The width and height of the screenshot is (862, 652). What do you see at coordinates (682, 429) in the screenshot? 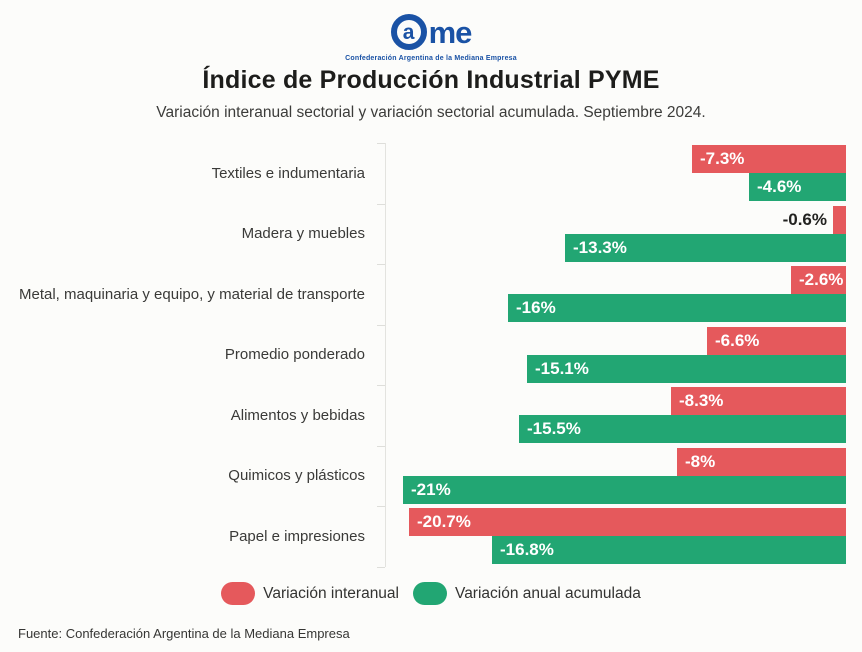
I see `bar-variacion-acumulada: -15.5%` at bounding box center [682, 429].